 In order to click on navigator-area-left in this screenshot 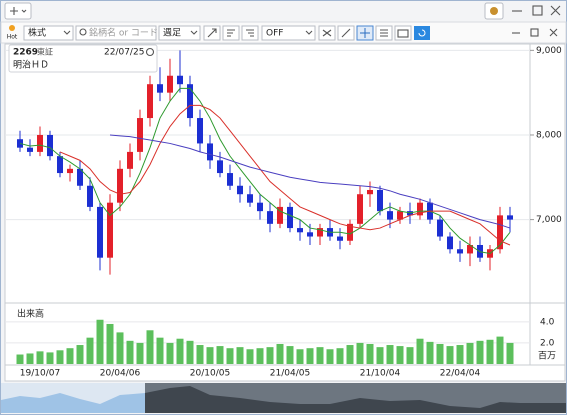, I will do `click(73, 403)`.